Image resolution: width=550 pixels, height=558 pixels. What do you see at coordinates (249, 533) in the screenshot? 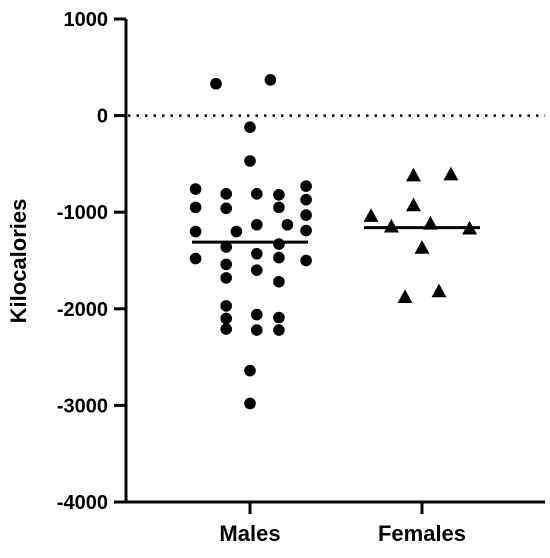
I see `x-tick-label: Males` at bounding box center [249, 533].